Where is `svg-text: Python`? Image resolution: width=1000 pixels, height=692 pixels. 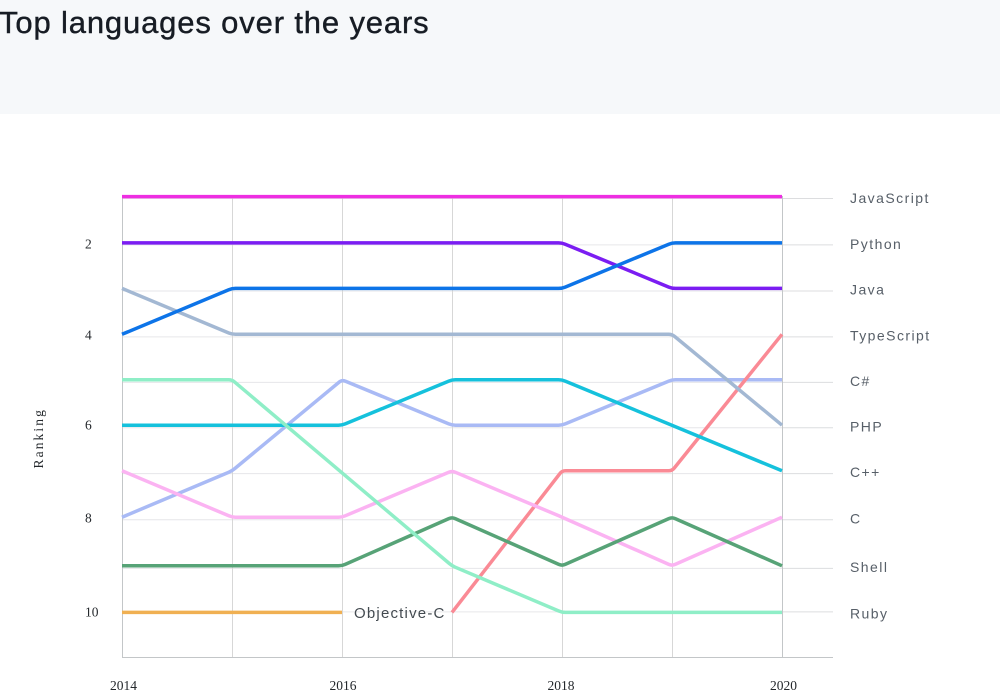
svg-text: Python is located at coordinates (876, 244).